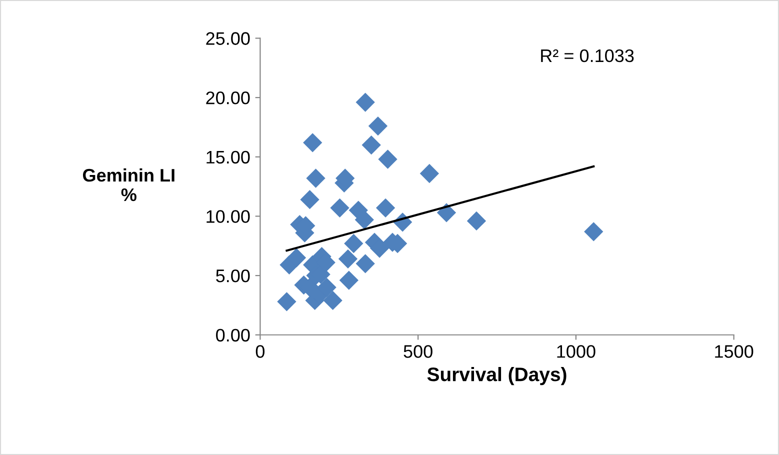 The image size is (779, 455). I want to click on x-axis-title: Survival (Days), so click(496, 376).